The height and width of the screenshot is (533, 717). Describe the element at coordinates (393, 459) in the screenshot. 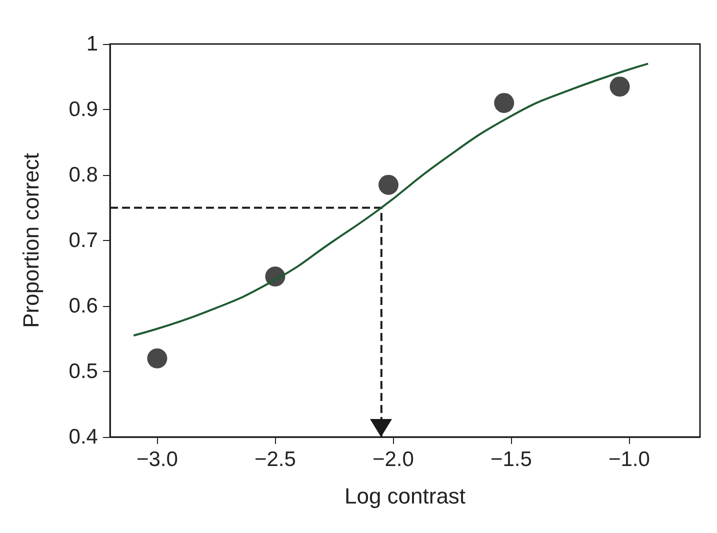

I see `x-tick-label: −2.0` at that location.